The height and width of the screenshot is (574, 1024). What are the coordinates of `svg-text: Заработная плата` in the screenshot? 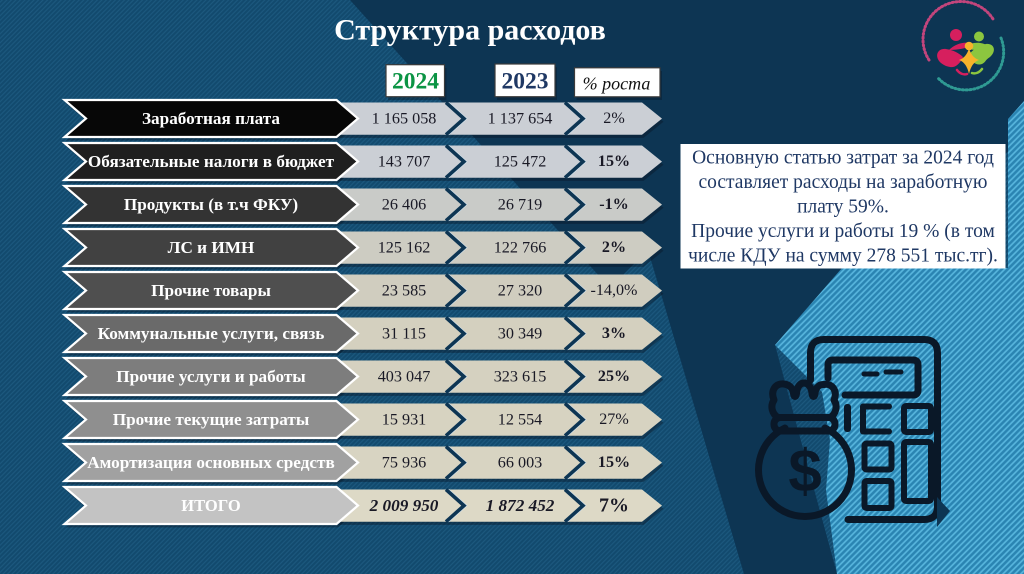 It's located at (211, 118).